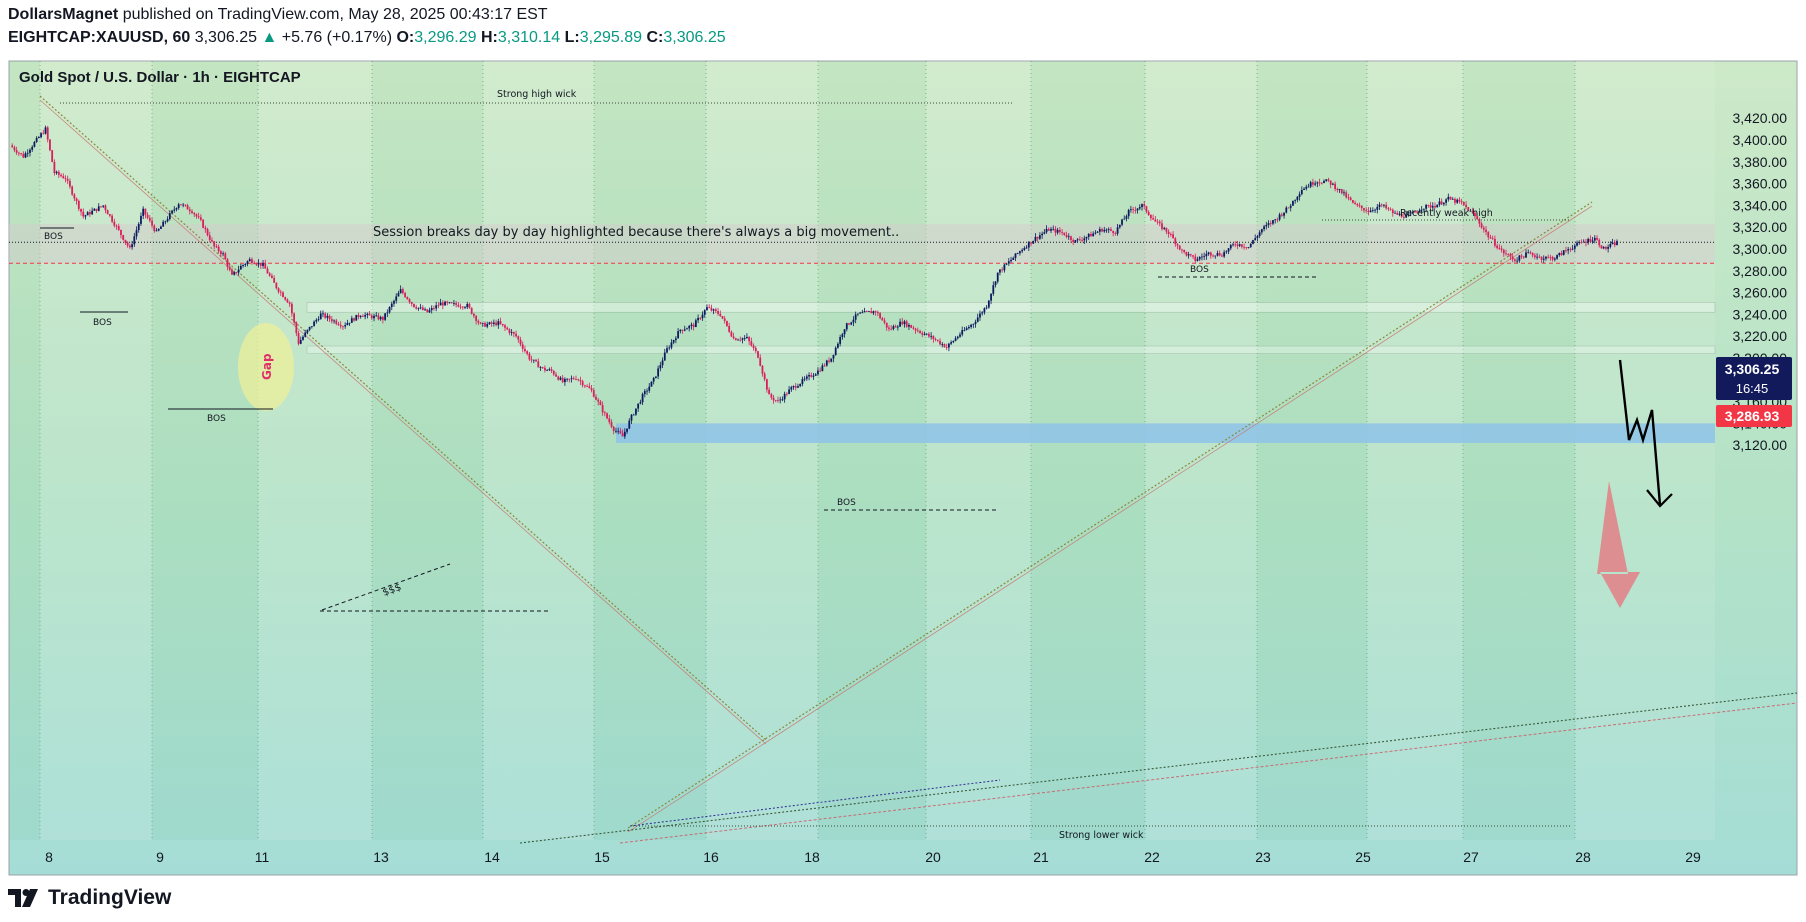  Describe the element at coordinates (1760, 227) in the screenshot. I see `y-tick-label: 3,320.00` at that location.